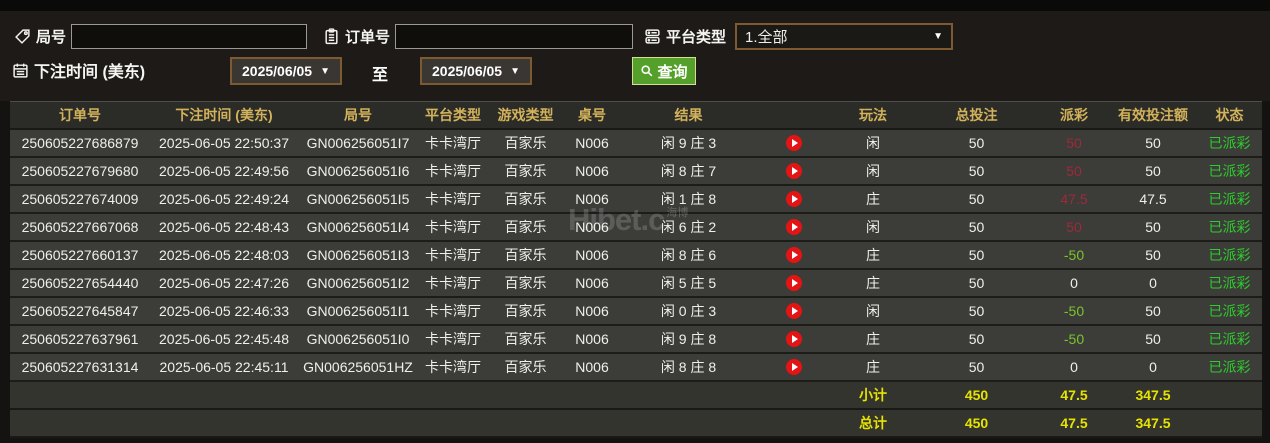  Describe the element at coordinates (592, 115) in the screenshot. I see `header-table-no: 桌号` at that location.